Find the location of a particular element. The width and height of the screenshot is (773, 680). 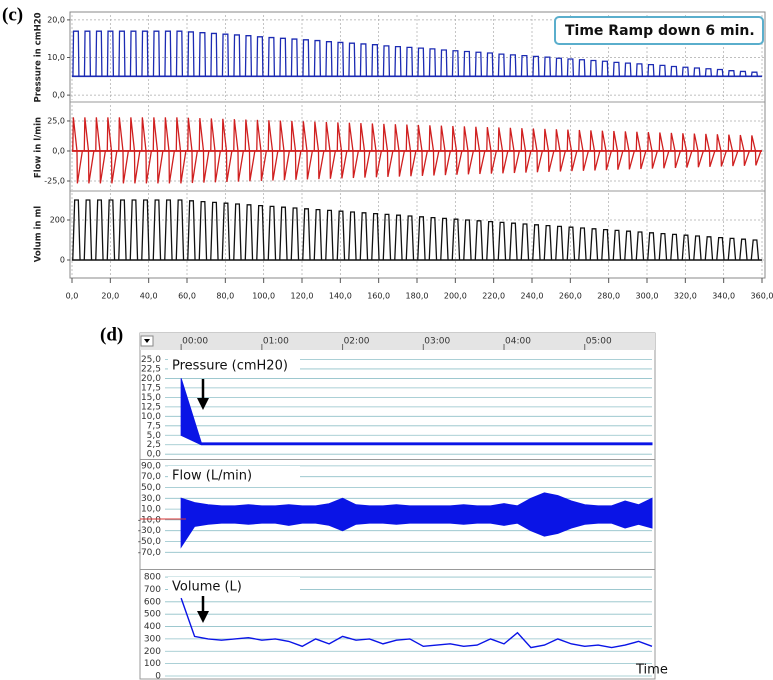

y-tick-label: 20,0 is located at coordinates (151, 379).